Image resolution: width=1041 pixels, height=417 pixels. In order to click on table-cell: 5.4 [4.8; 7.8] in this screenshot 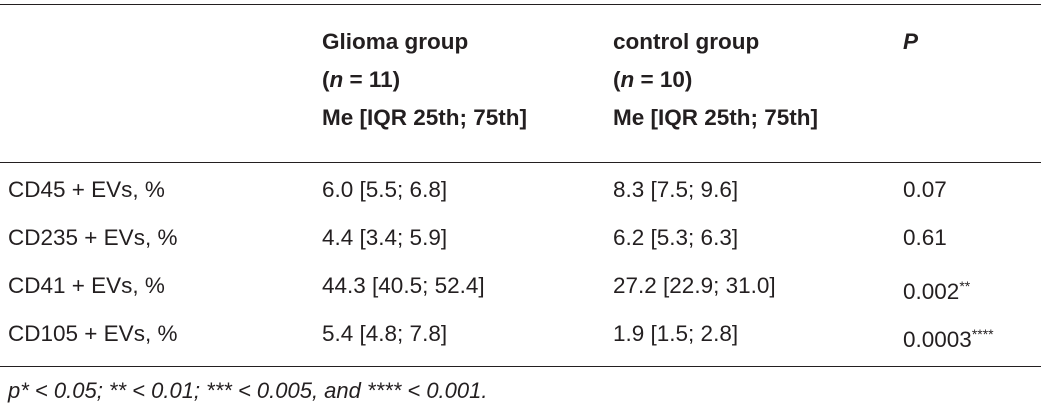, I will do `click(384, 334)`.